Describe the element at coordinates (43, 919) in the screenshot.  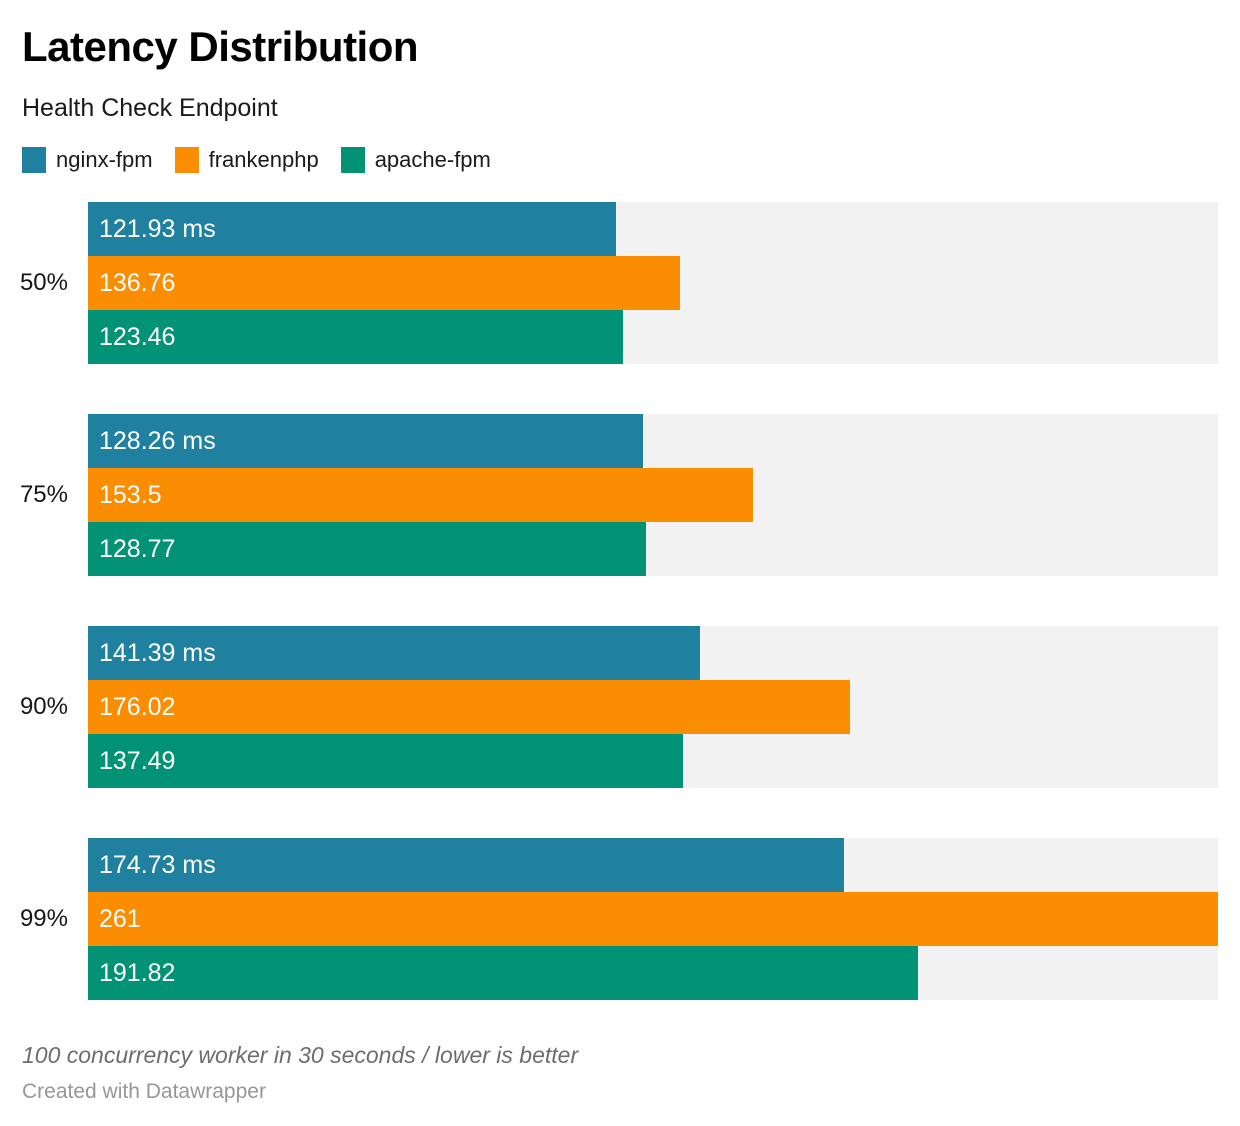
I see `category-label: 99%` at that location.